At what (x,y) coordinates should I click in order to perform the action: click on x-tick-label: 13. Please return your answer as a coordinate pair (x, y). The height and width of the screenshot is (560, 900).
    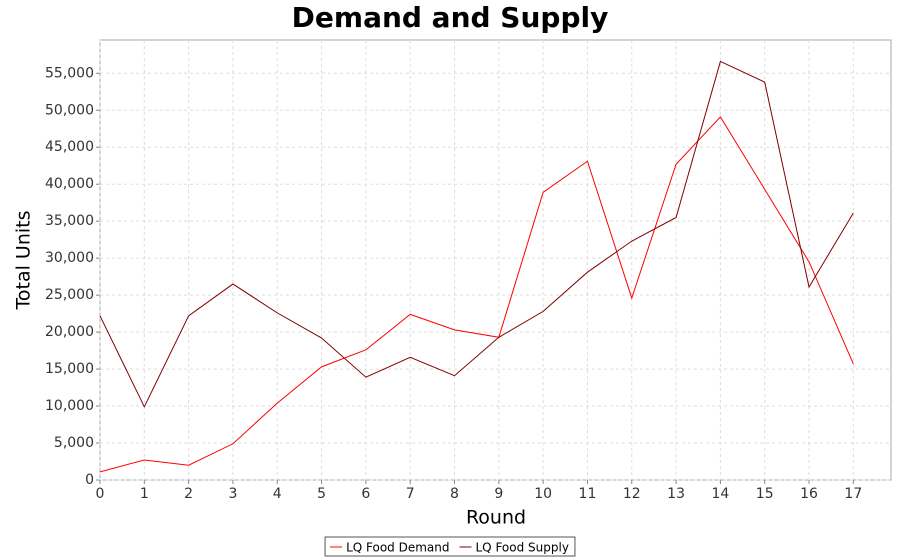
    Looking at the image, I should click on (676, 494).